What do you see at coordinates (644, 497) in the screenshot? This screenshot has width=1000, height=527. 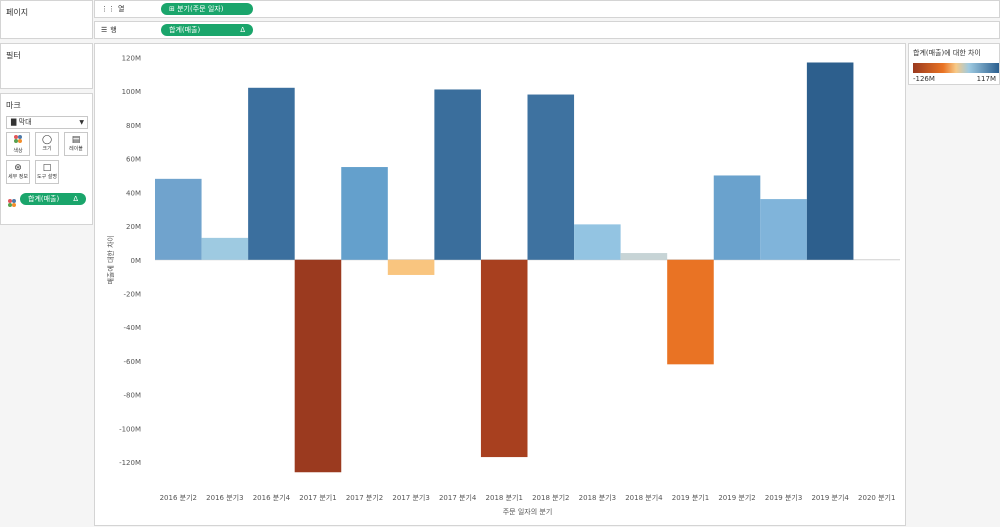 I see `x-tick-label: 2018 분기4` at bounding box center [644, 497].